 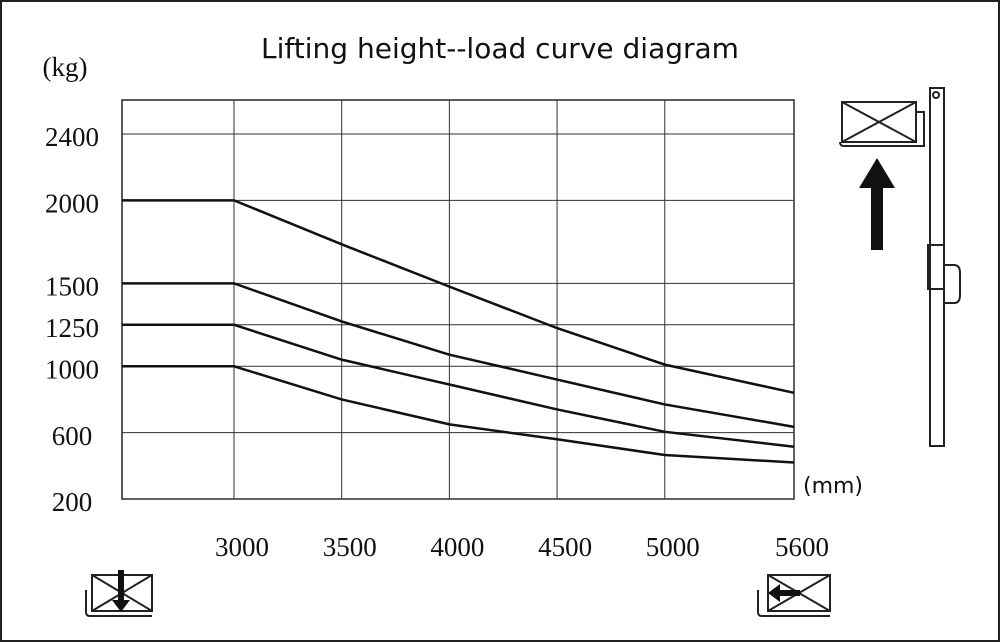 I want to click on y-tick-label: 1250, so click(x=72, y=328).